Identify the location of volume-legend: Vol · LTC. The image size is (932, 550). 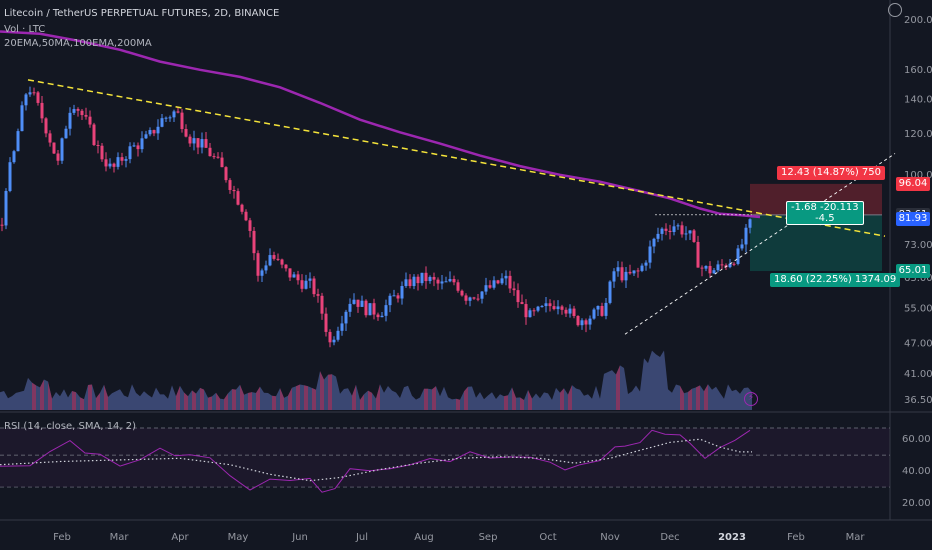
(25, 29).